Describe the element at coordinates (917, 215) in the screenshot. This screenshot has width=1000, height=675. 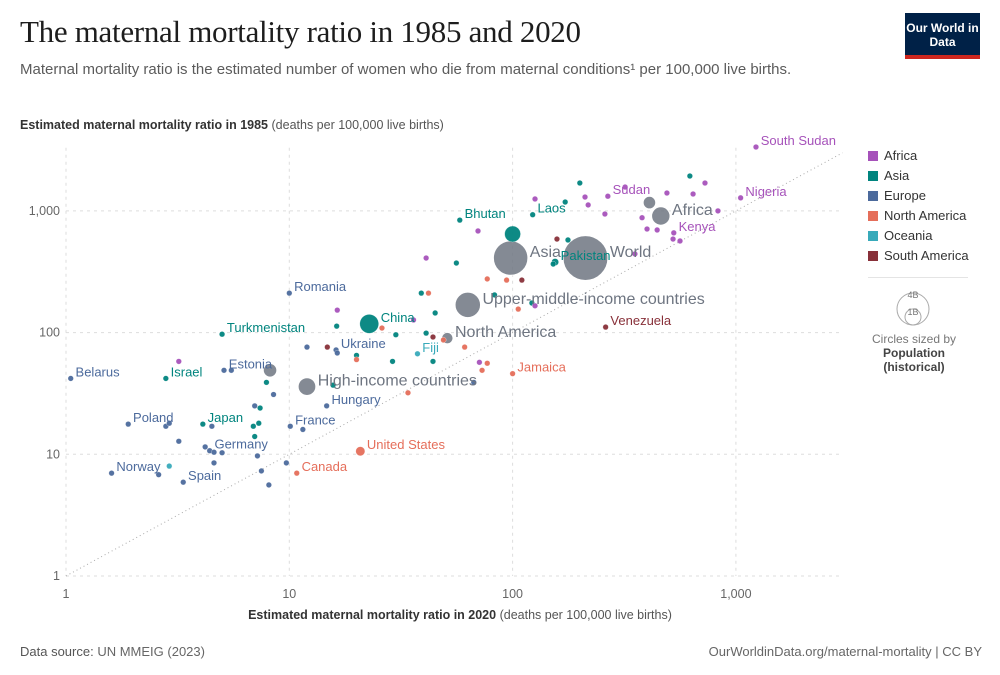
I see `legend-item-north-america: North America` at that location.